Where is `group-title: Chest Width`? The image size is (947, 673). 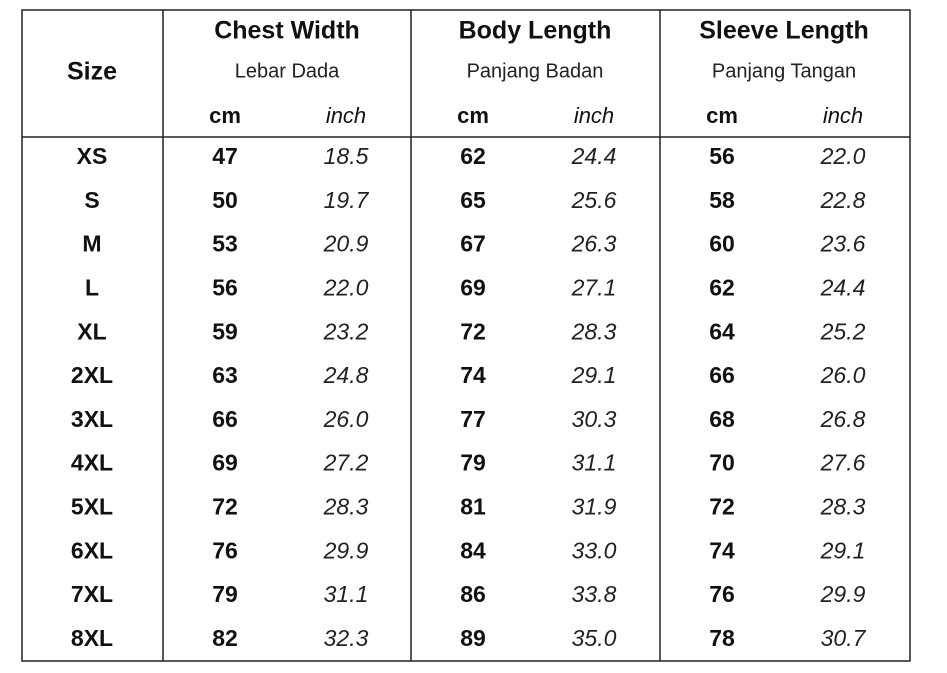
group-title: Chest Width is located at coordinates (287, 31).